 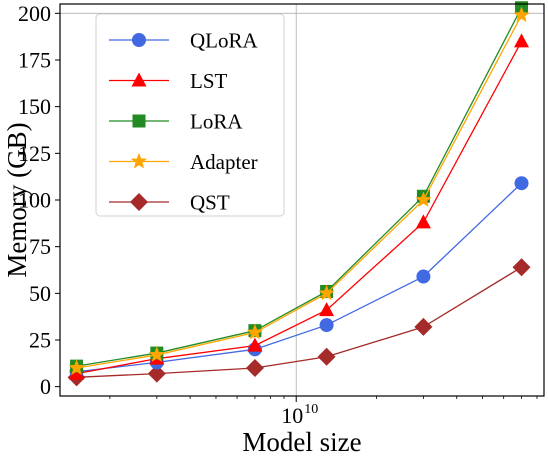 What do you see at coordinates (183, 162) in the screenshot?
I see `legend-item-adapter: Adapter` at bounding box center [183, 162].